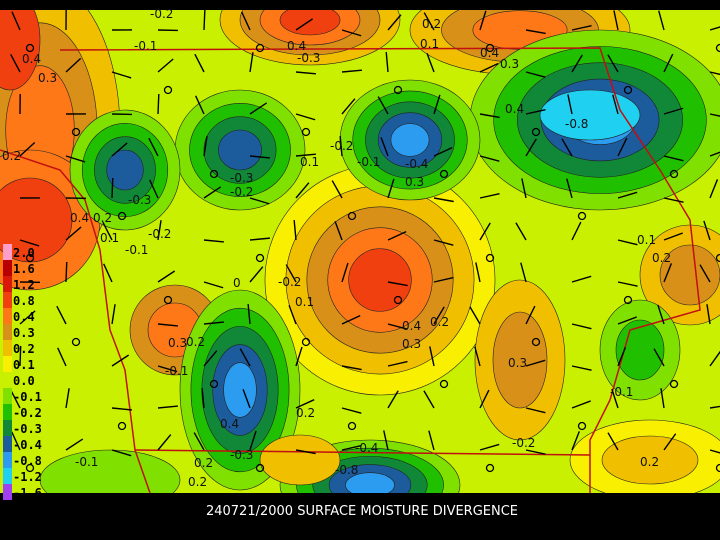 The width and height of the screenshot is (720, 540). Describe the element at coordinates (489, 53) in the screenshot. I see `contour-label: 0.4` at that location.